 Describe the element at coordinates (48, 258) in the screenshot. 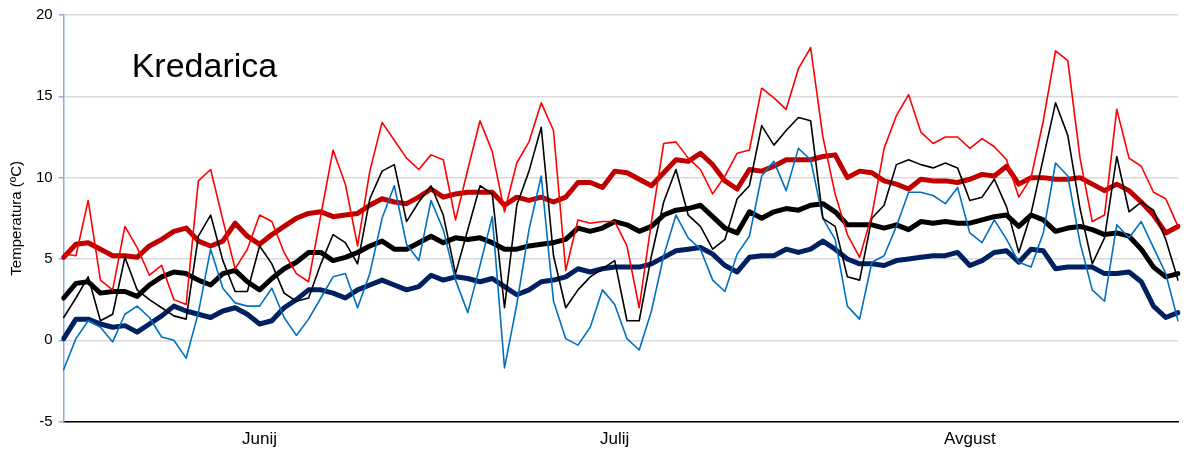

I see `y-tick-label: 5` at that location.